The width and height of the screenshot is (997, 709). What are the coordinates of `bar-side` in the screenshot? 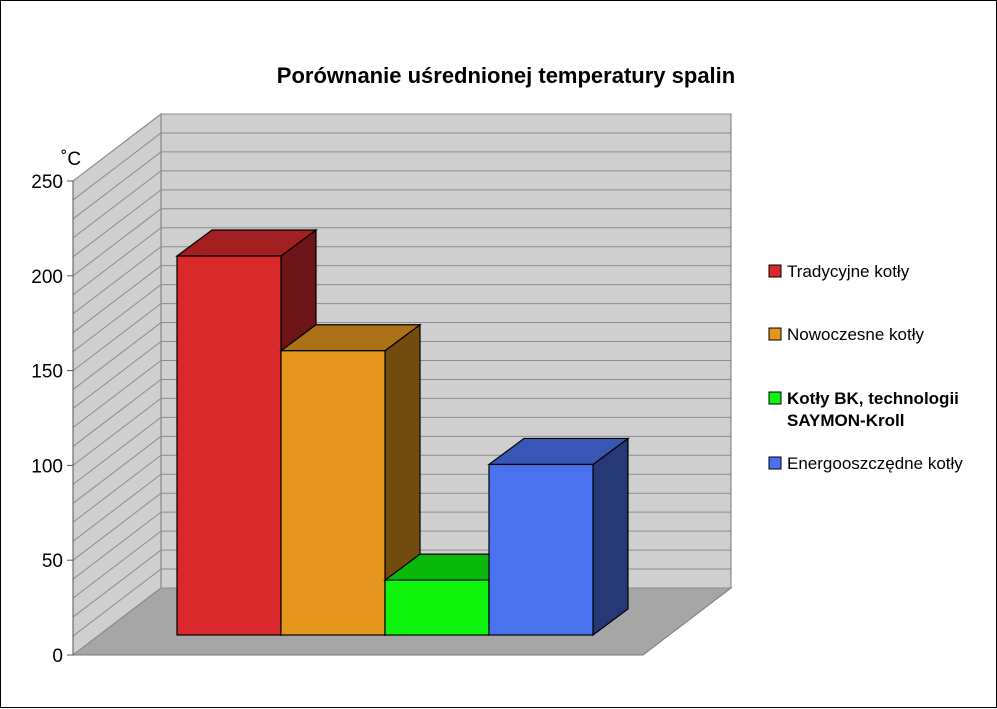 It's located at (610, 537).